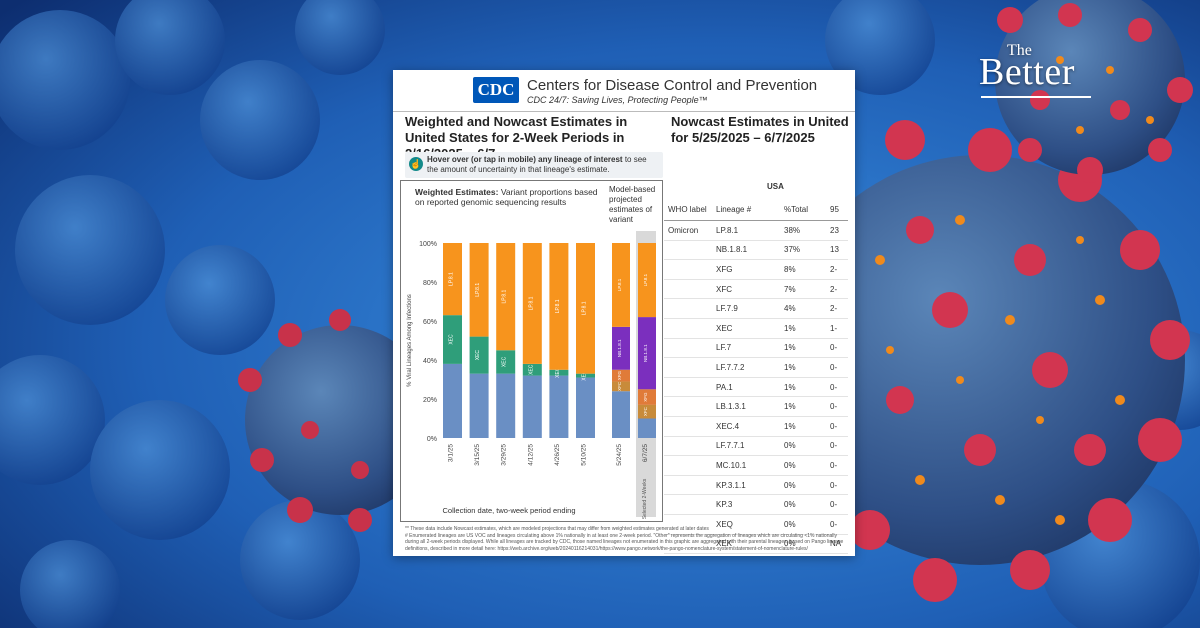 The width and height of the screenshot is (1200, 628). I want to click on table-row: LB.1.3.1 1% 0-, so click(756, 406).